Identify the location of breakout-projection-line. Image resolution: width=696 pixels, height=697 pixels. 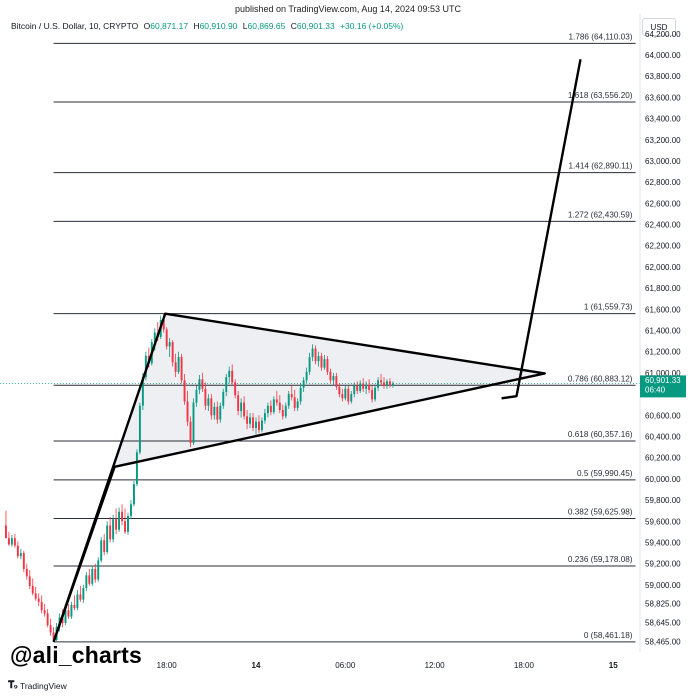
(541, 229).